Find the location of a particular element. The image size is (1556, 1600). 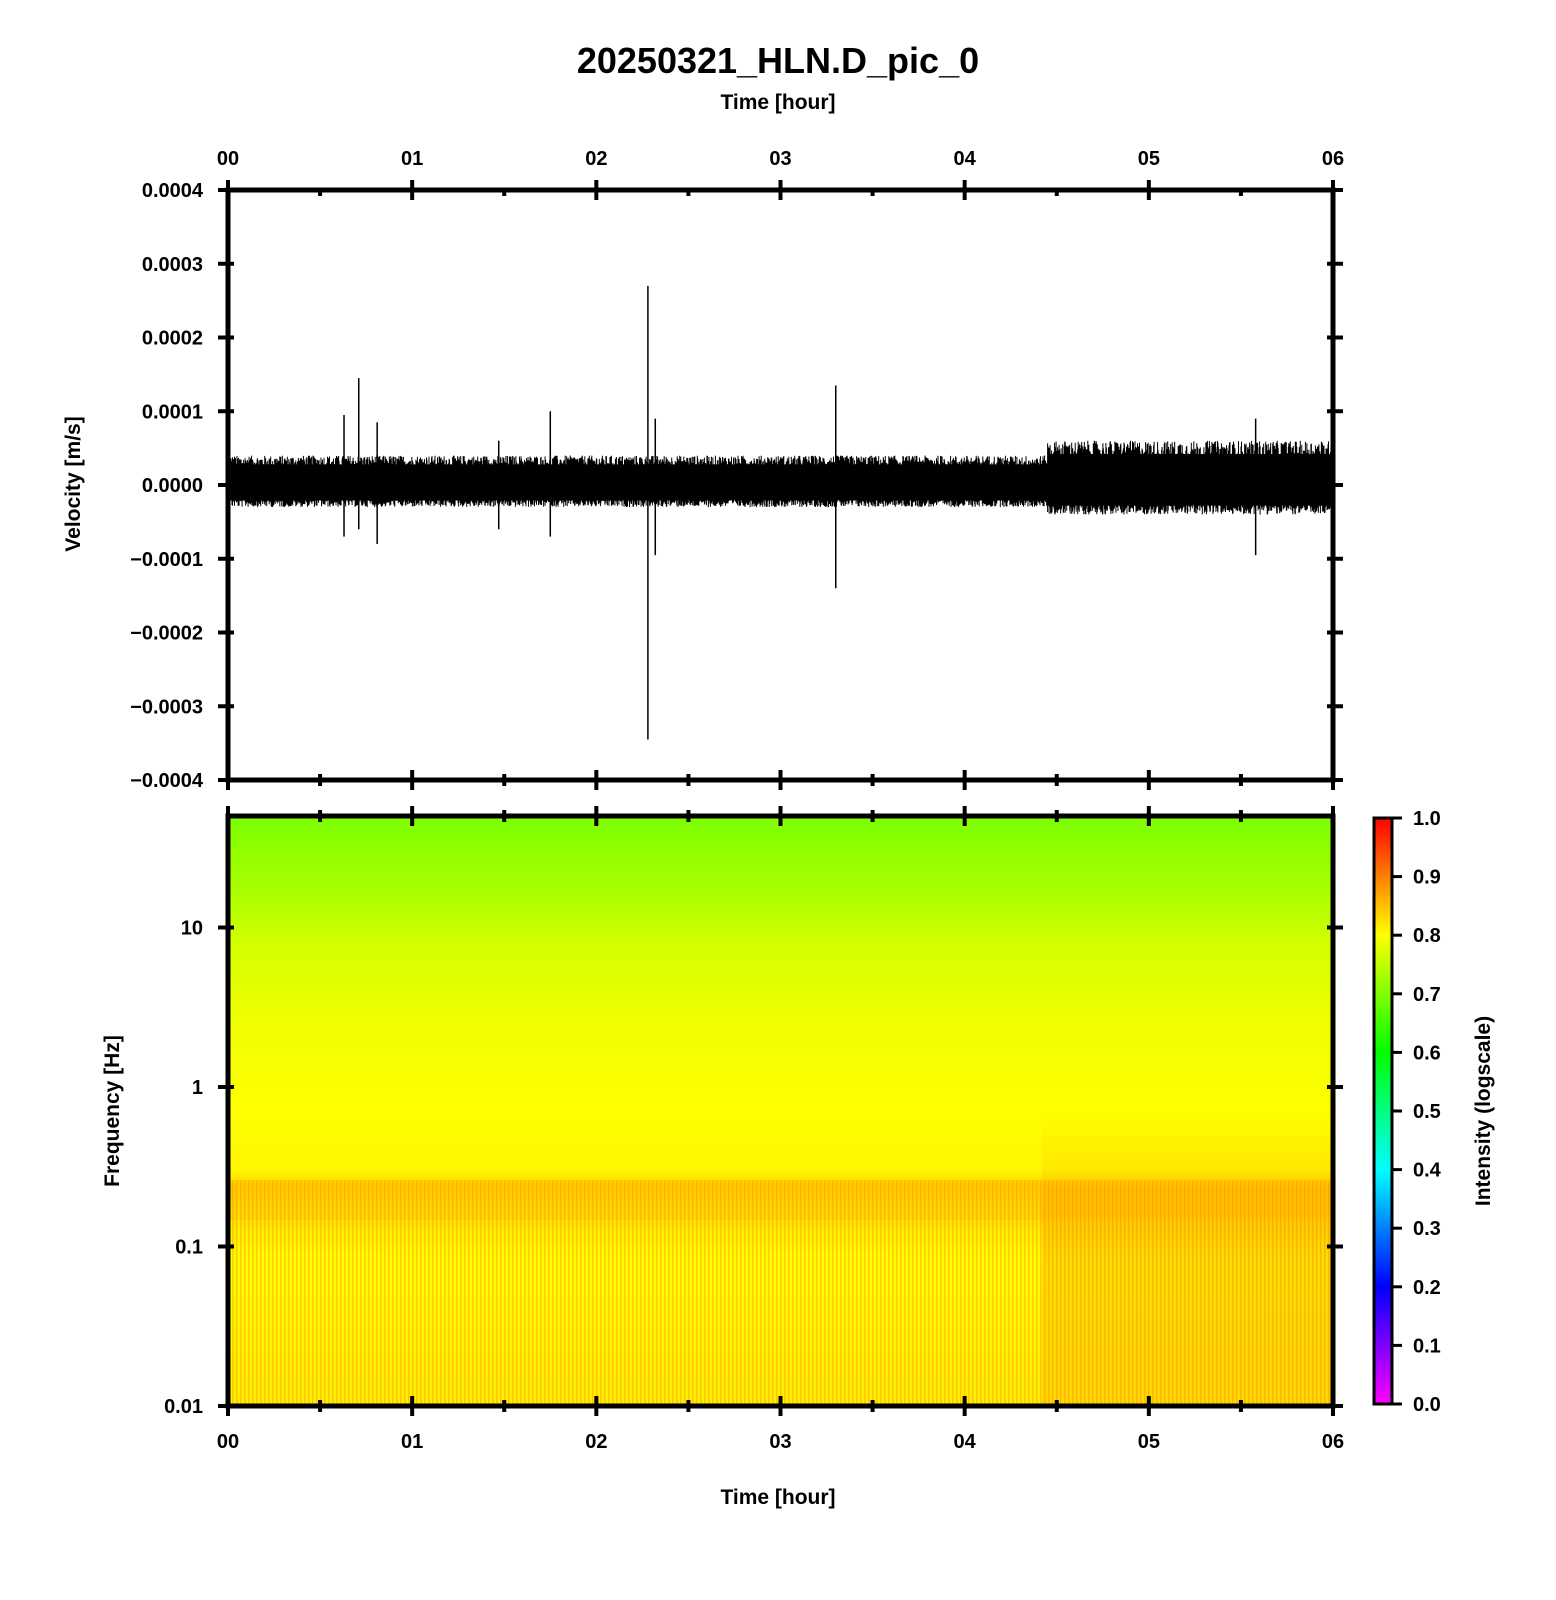

waveform-y-tick-label: 0.0000 is located at coordinates (172, 486).